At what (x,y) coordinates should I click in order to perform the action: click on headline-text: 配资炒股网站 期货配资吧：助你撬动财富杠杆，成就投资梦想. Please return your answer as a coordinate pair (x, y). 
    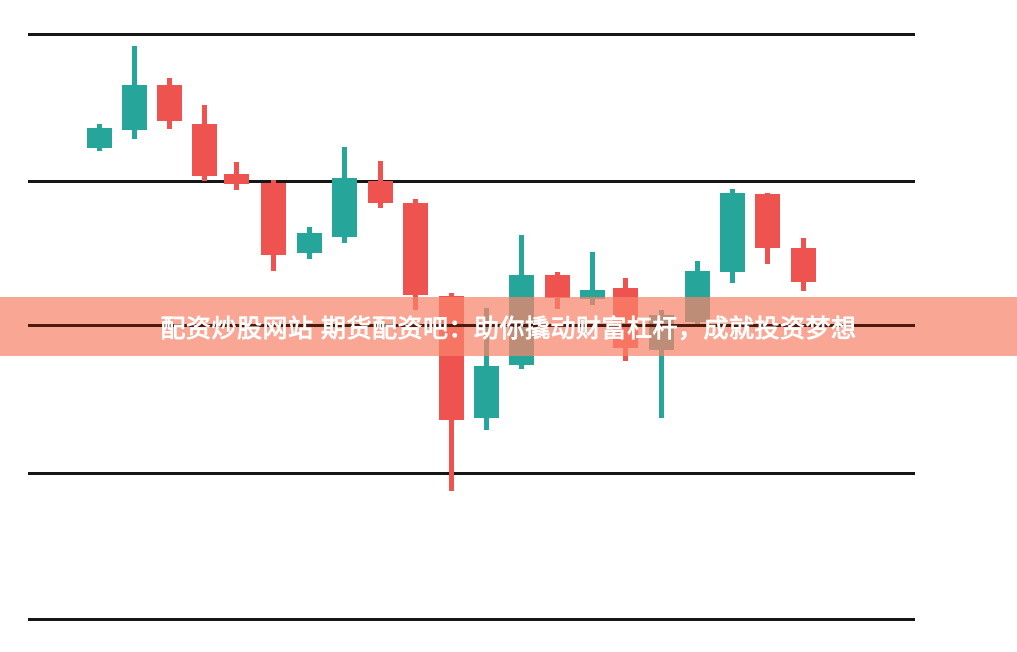
    Looking at the image, I should click on (508, 328).